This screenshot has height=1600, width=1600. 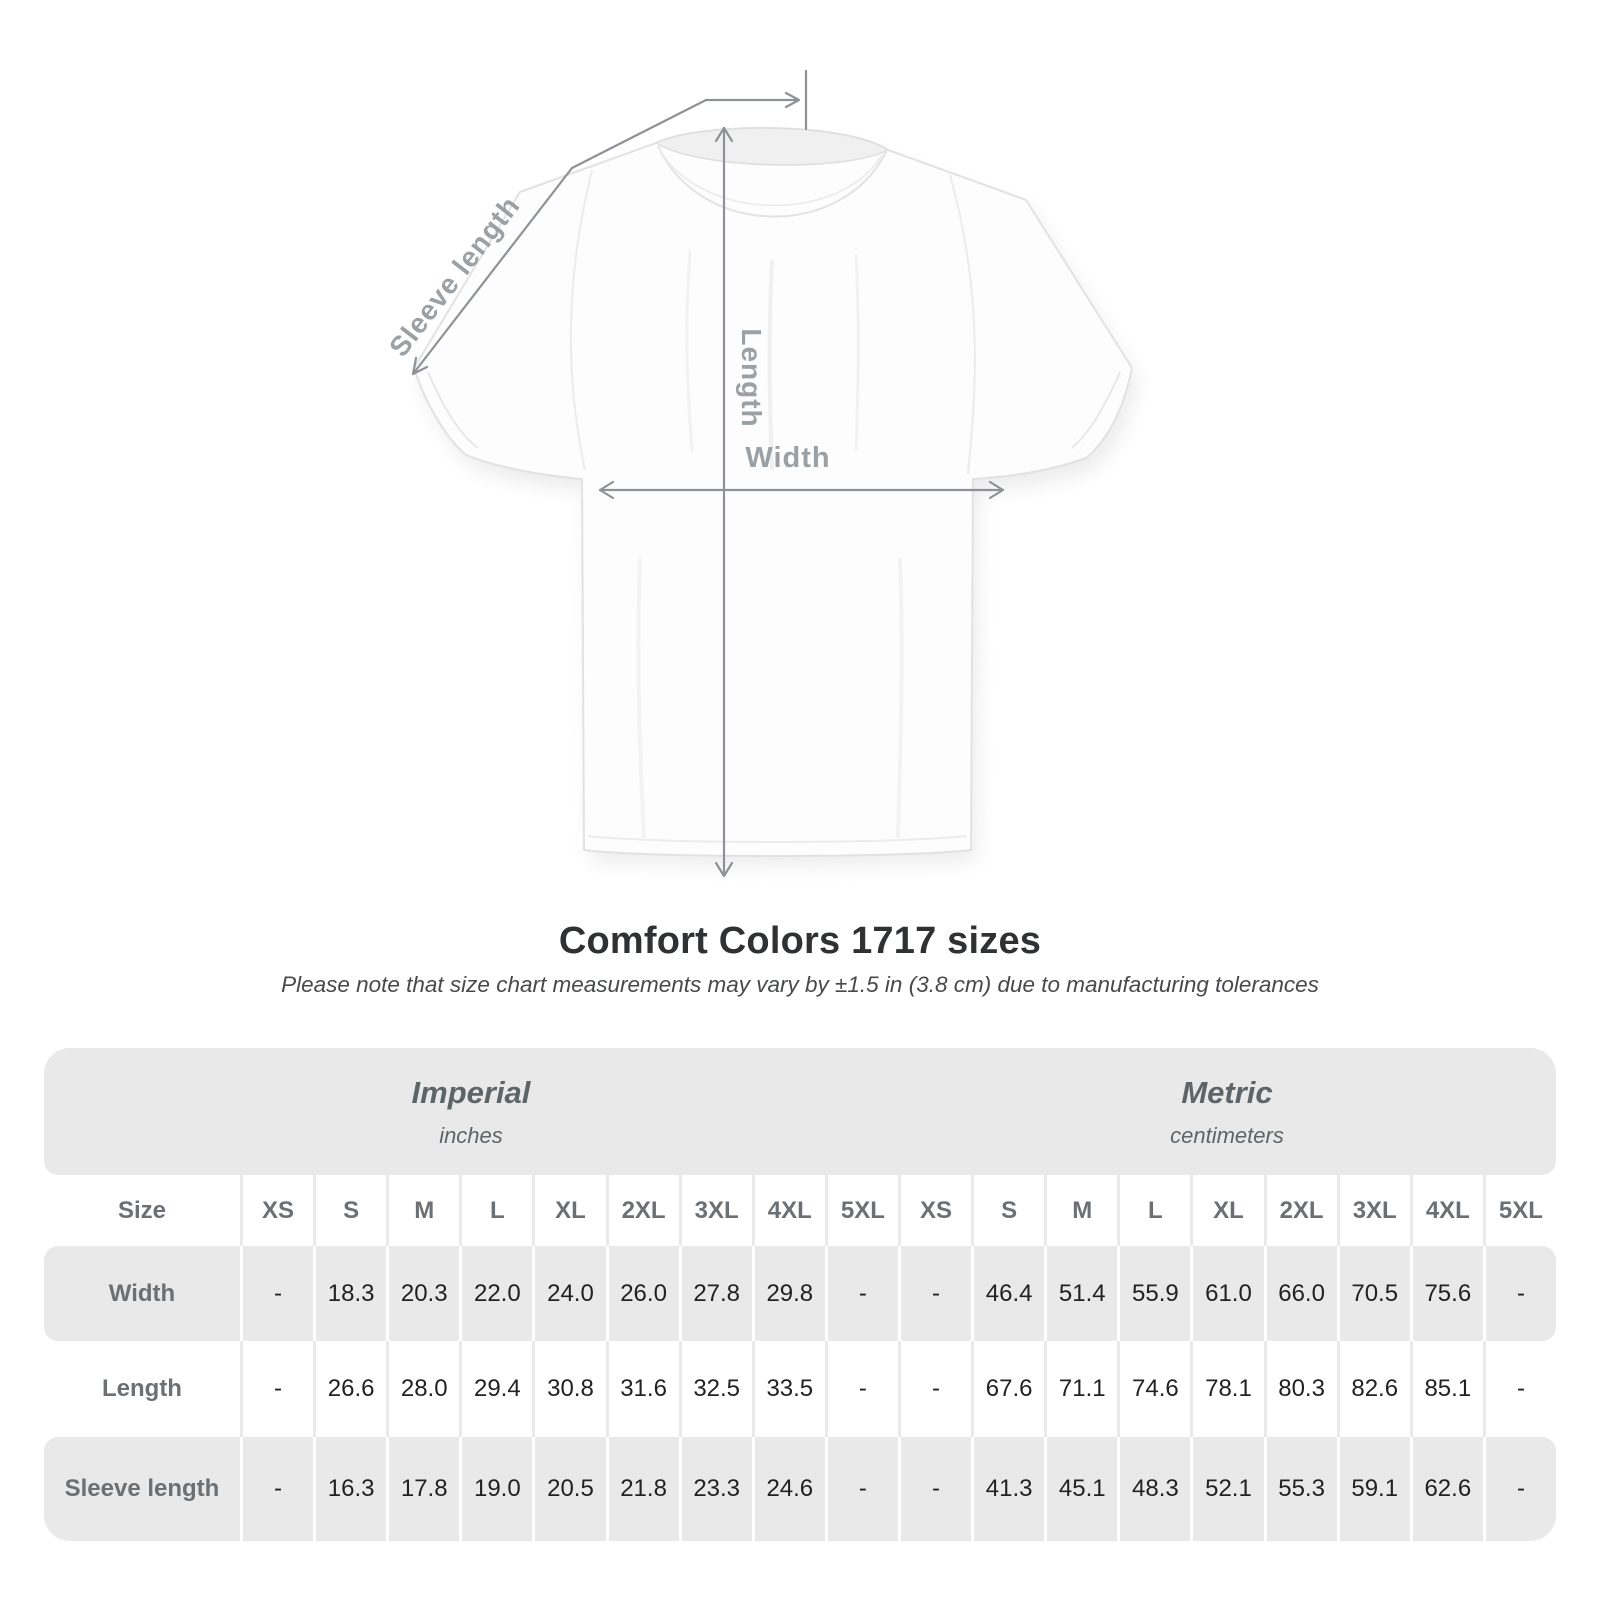 I want to click on value-cell-1: 16.3, so click(x=349, y=1489).